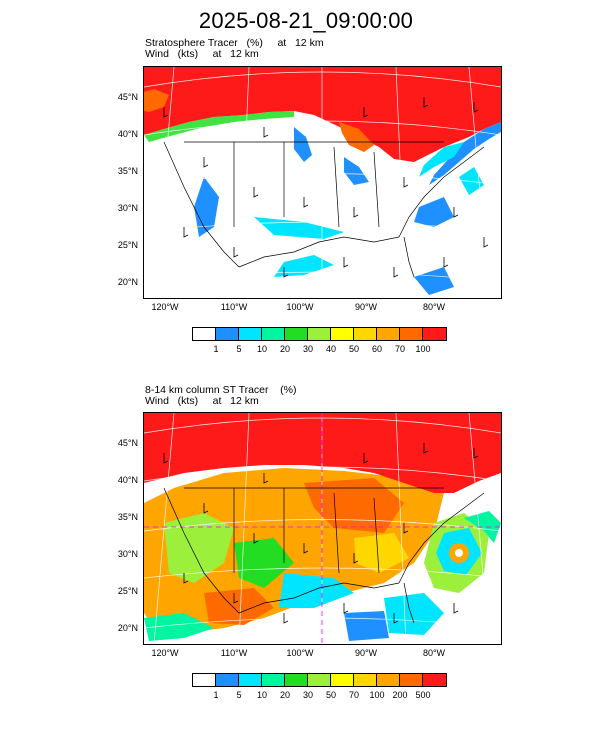  I want to click on panel2-lat-label: 30°N, so click(127, 554).